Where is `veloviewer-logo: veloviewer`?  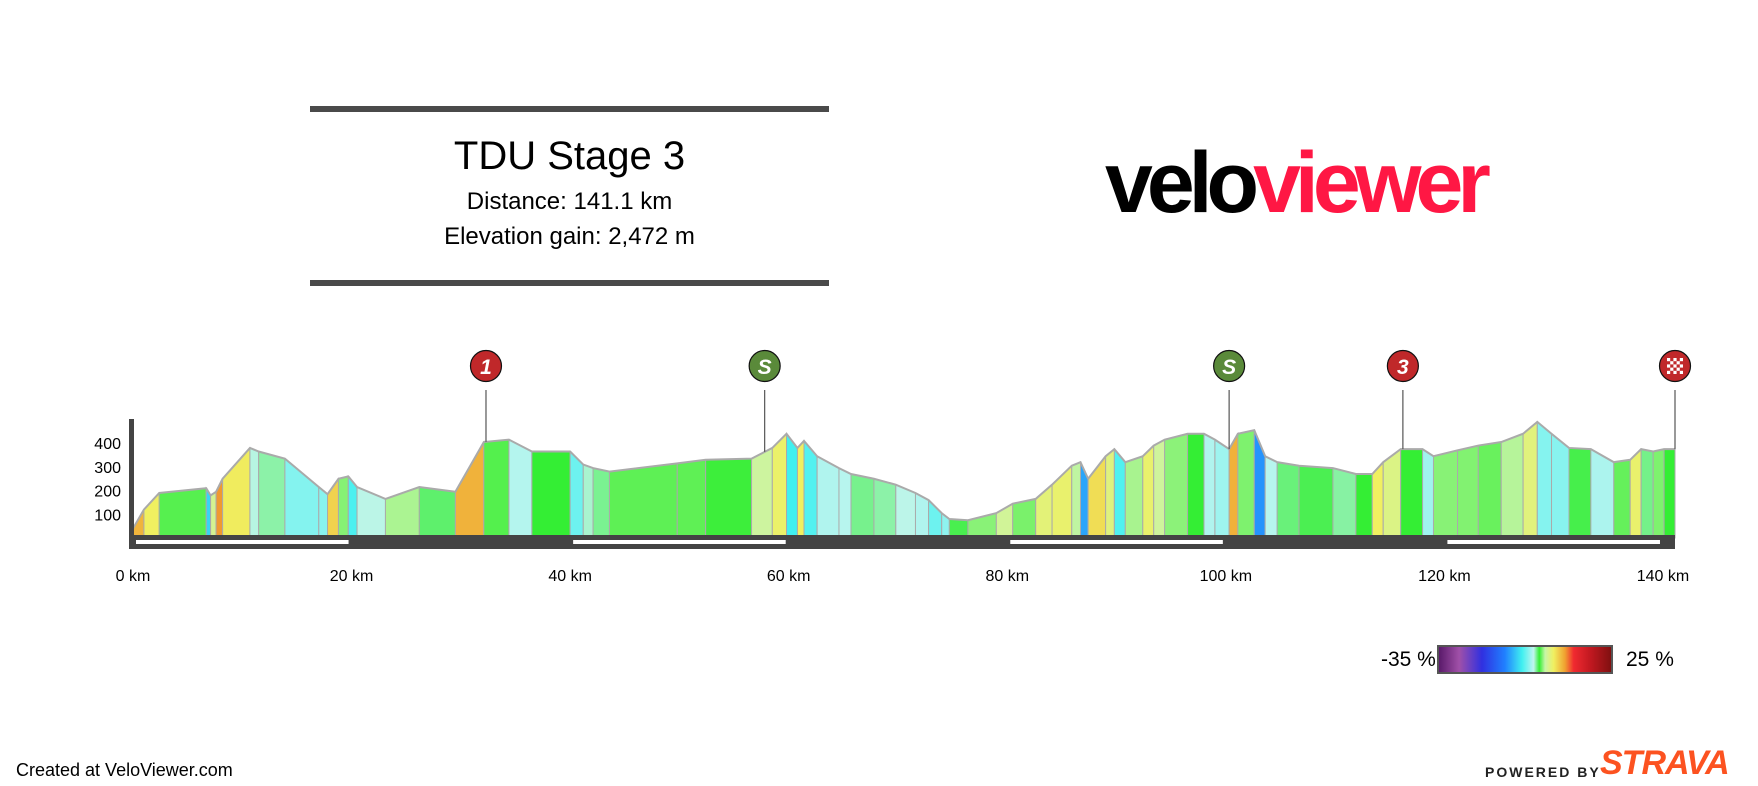
veloviewer-logo: veloviewer is located at coordinates (1298, 183).